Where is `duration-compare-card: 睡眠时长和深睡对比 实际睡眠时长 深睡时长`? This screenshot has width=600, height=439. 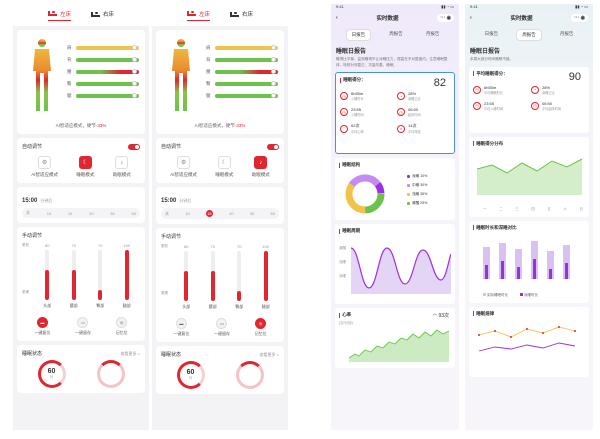 duration-compare-card: 睡眠时长和深睡对比 实际睡眠时长 深睡时长 is located at coordinates (529, 261).